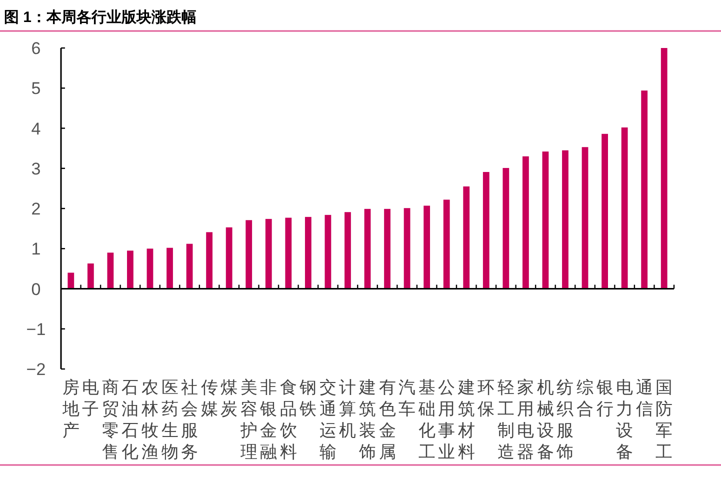 The image size is (721, 498). What do you see at coordinates (249, 420) in the screenshot?
I see `xtick: 美容护理` at bounding box center [249, 420].